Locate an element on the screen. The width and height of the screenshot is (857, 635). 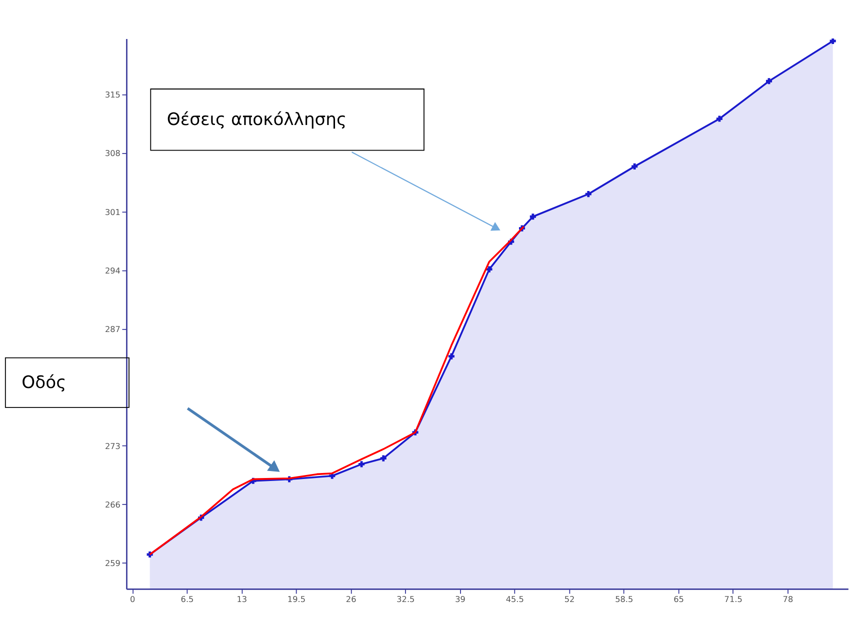
x-tick-label: 13 is located at coordinates (242, 599).